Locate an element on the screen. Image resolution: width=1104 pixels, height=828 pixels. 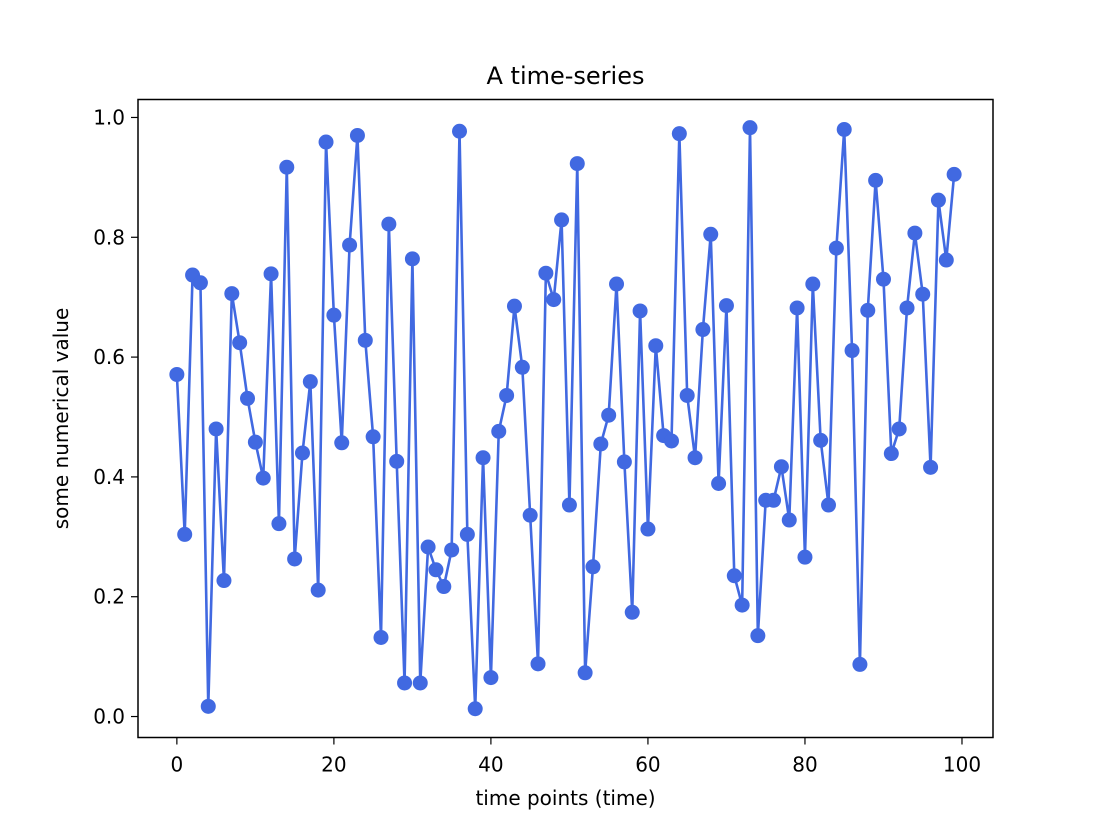
y-tick-label: 0.2 is located at coordinates (109, 597).